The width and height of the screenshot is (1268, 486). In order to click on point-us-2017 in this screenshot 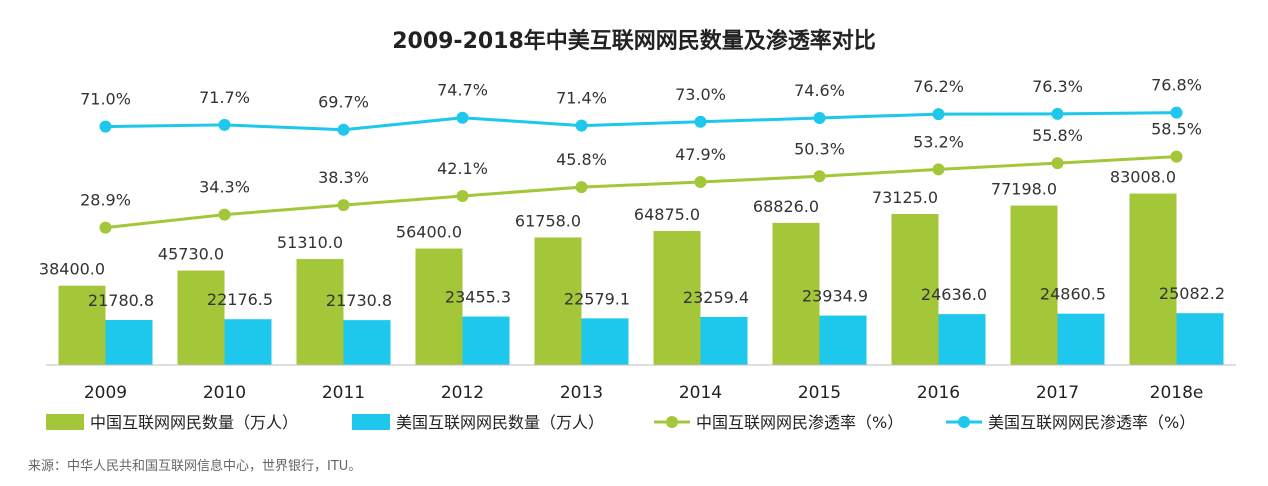, I will do `click(1057, 113)`.